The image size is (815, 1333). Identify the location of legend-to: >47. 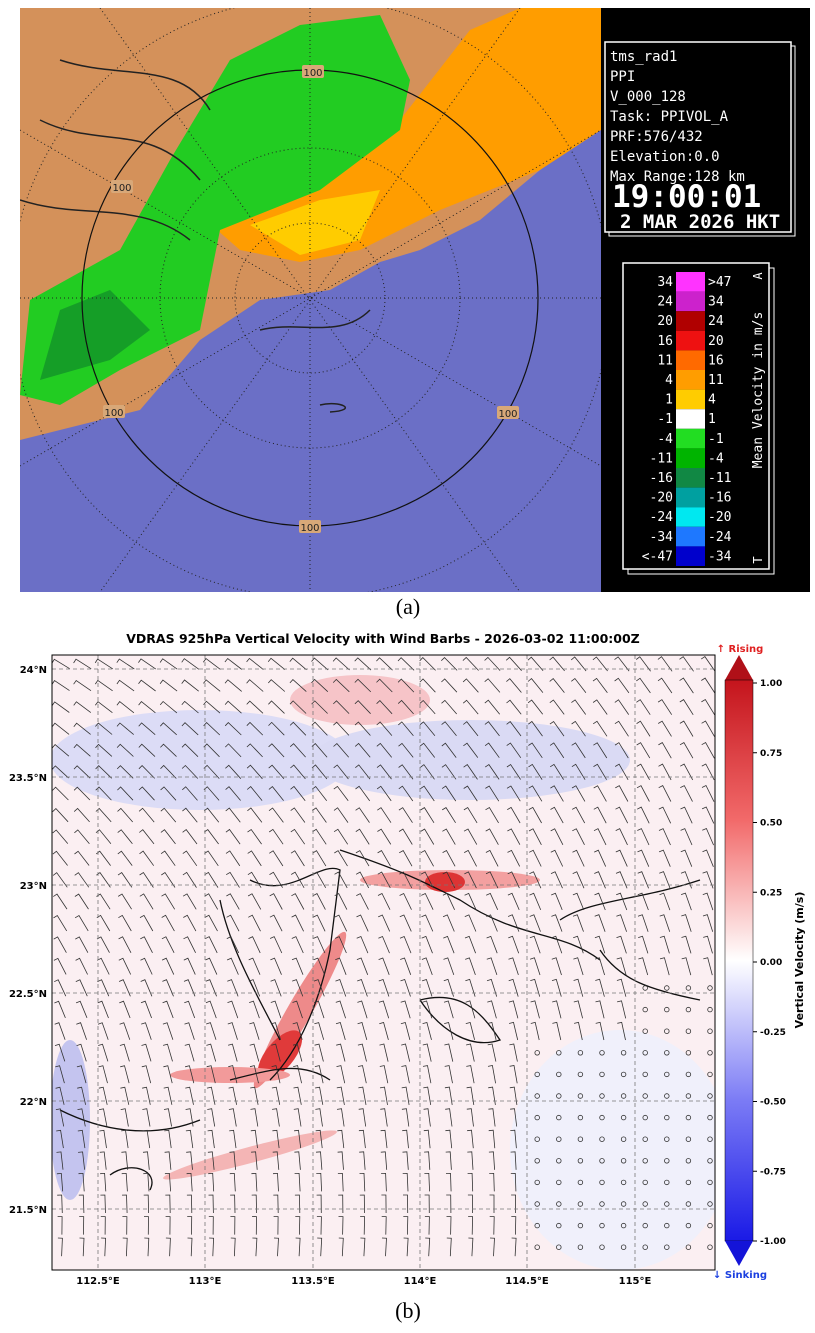
(719, 282).